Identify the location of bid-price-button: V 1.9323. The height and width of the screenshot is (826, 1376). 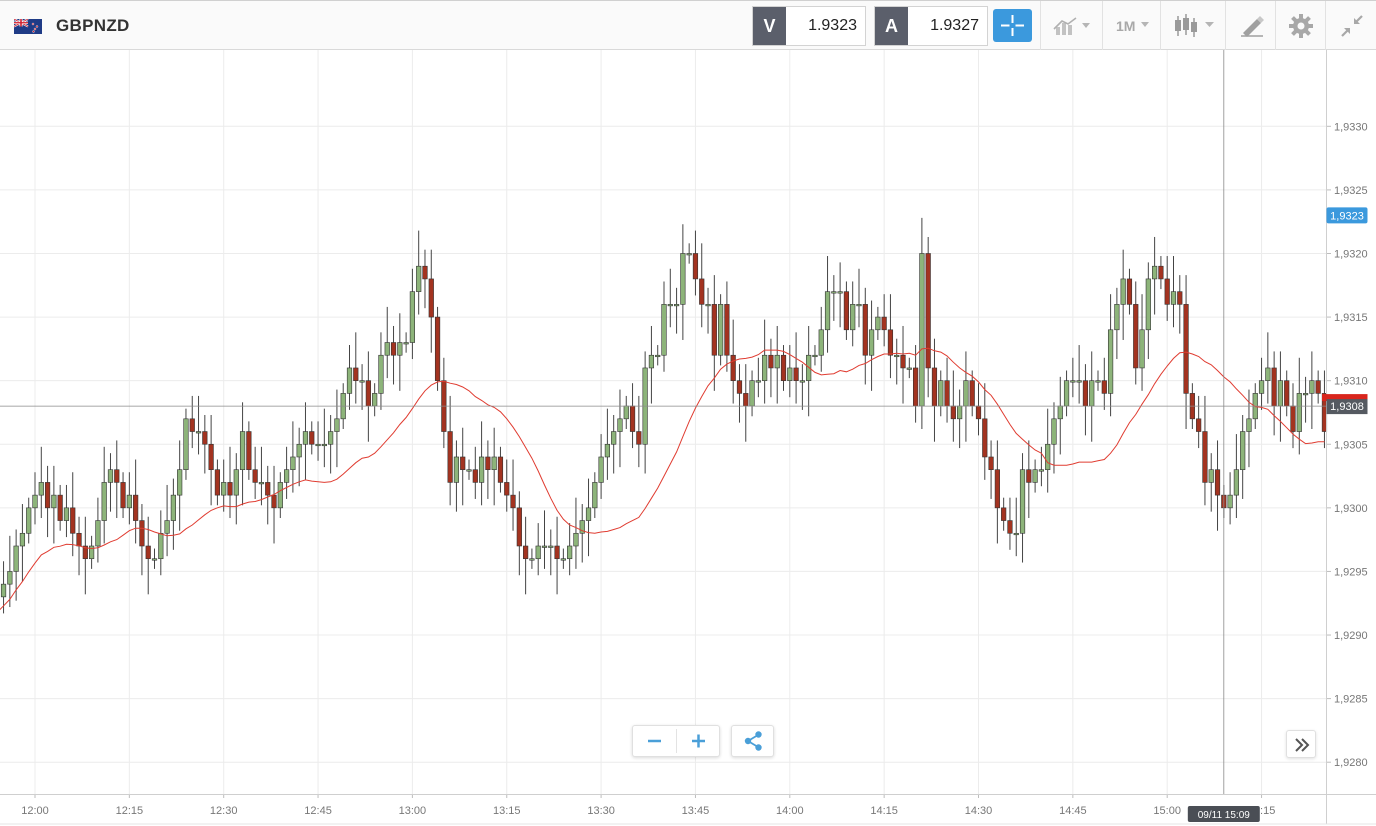
(809, 26).